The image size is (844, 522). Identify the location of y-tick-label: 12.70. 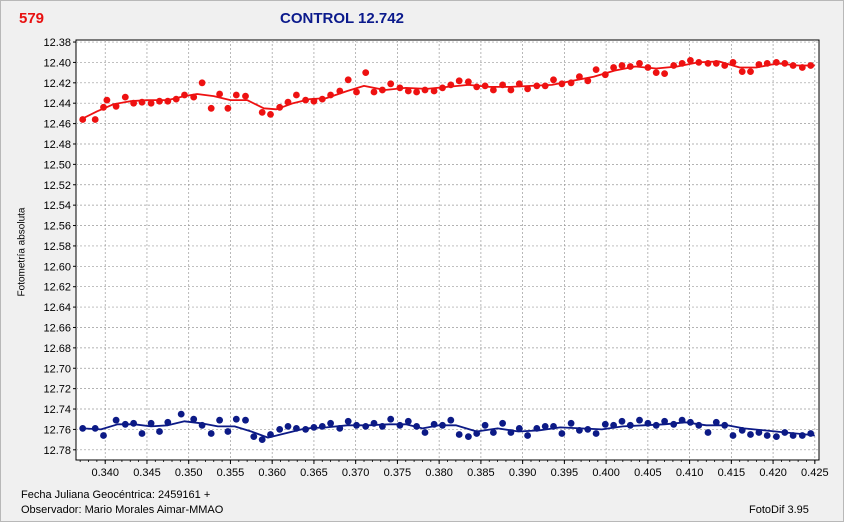
(57, 369).